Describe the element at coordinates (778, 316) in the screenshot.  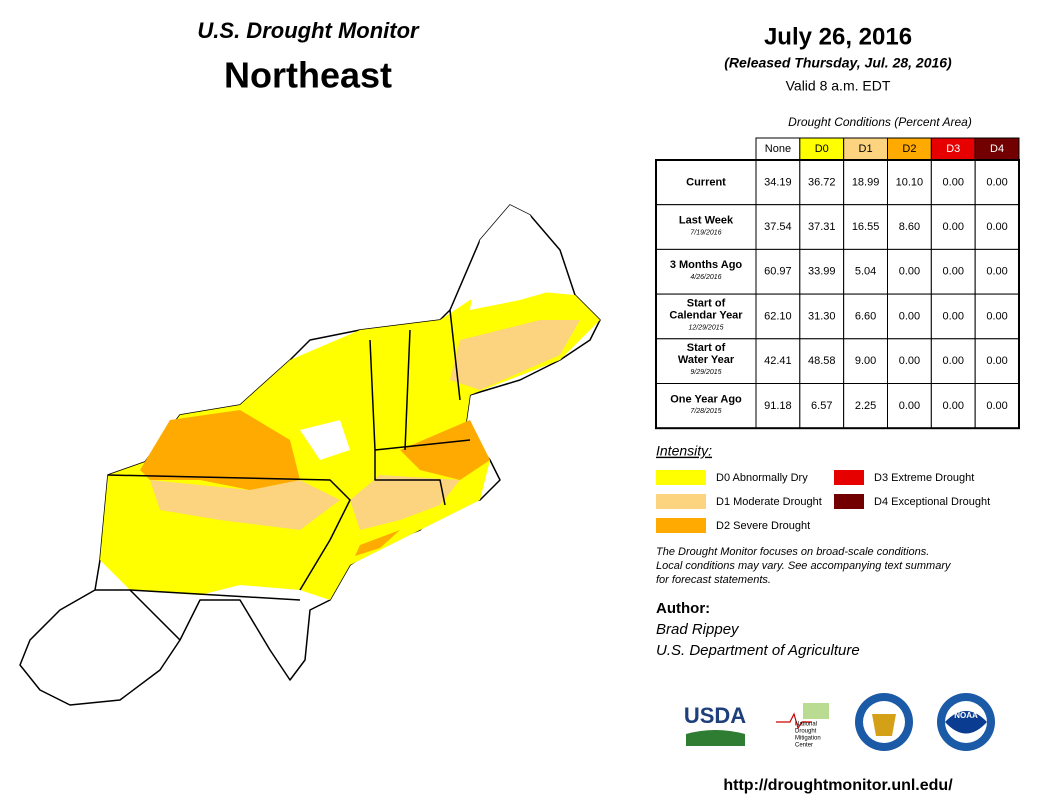
I see `value: 62.10` at that location.